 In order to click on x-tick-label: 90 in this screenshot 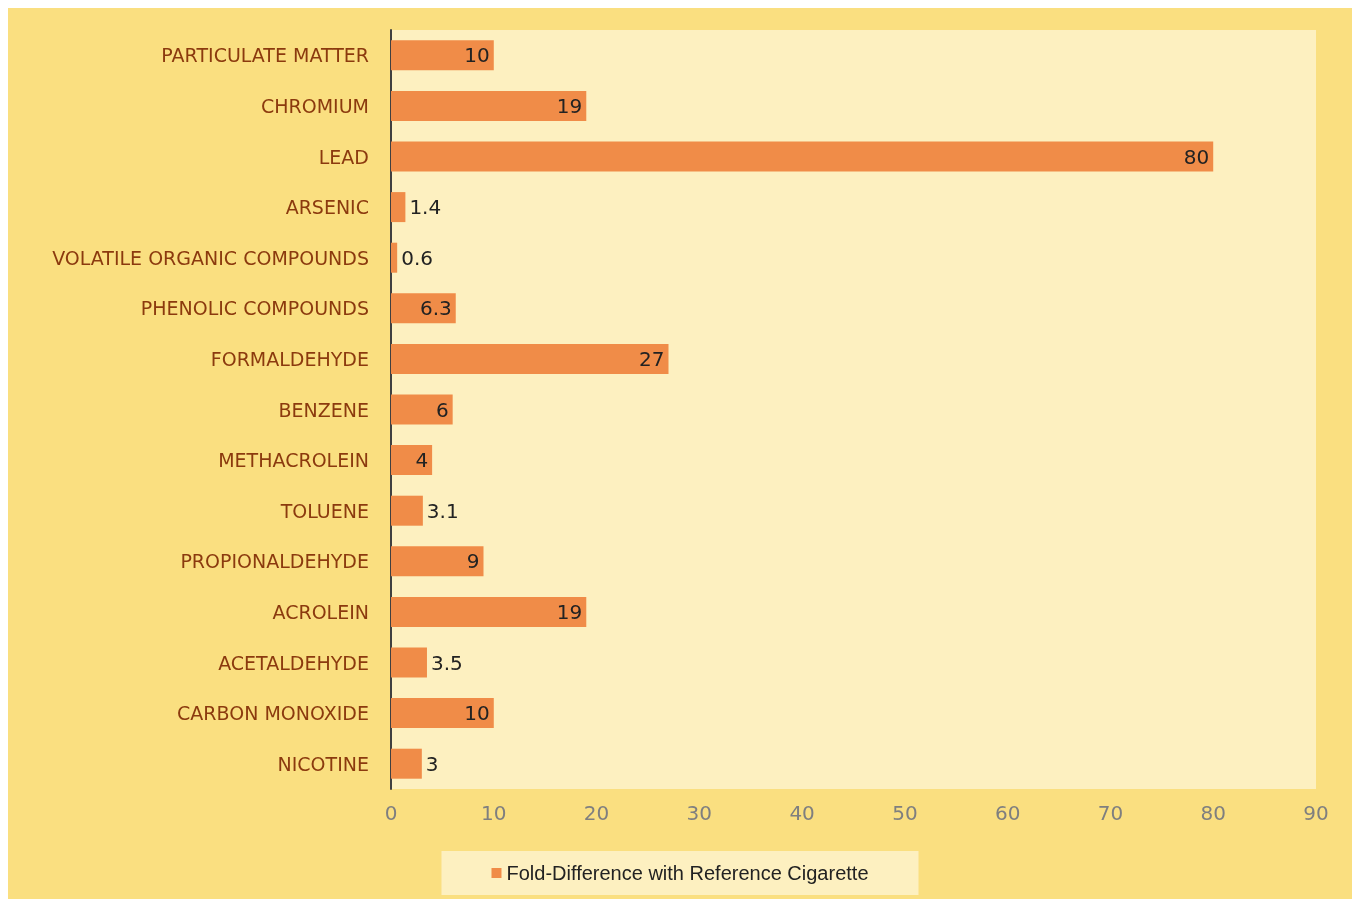, I will do `click(1316, 813)`.